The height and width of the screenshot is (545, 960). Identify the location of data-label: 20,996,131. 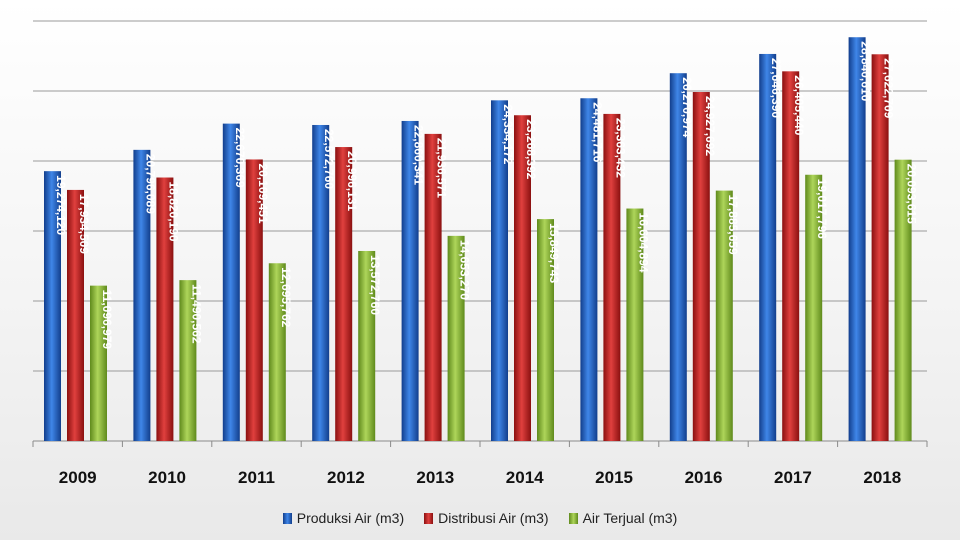
(352, 181).